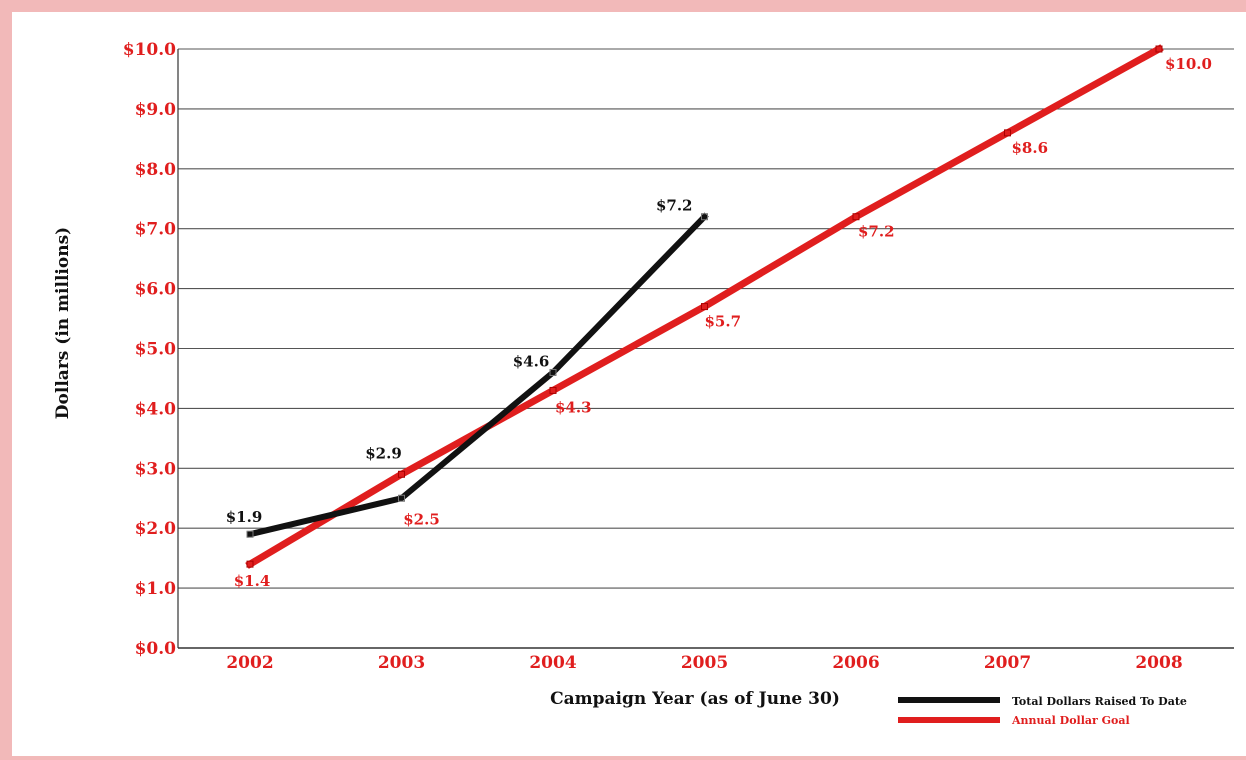 The width and height of the screenshot is (1246, 760). Describe the element at coordinates (156, 110) in the screenshot. I see `y-tick-label: $9.0` at that location.